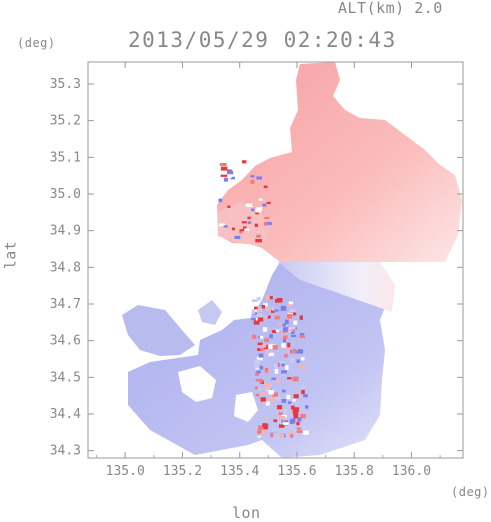  I want to click on x-unit-label: (deg), so click(470, 492).